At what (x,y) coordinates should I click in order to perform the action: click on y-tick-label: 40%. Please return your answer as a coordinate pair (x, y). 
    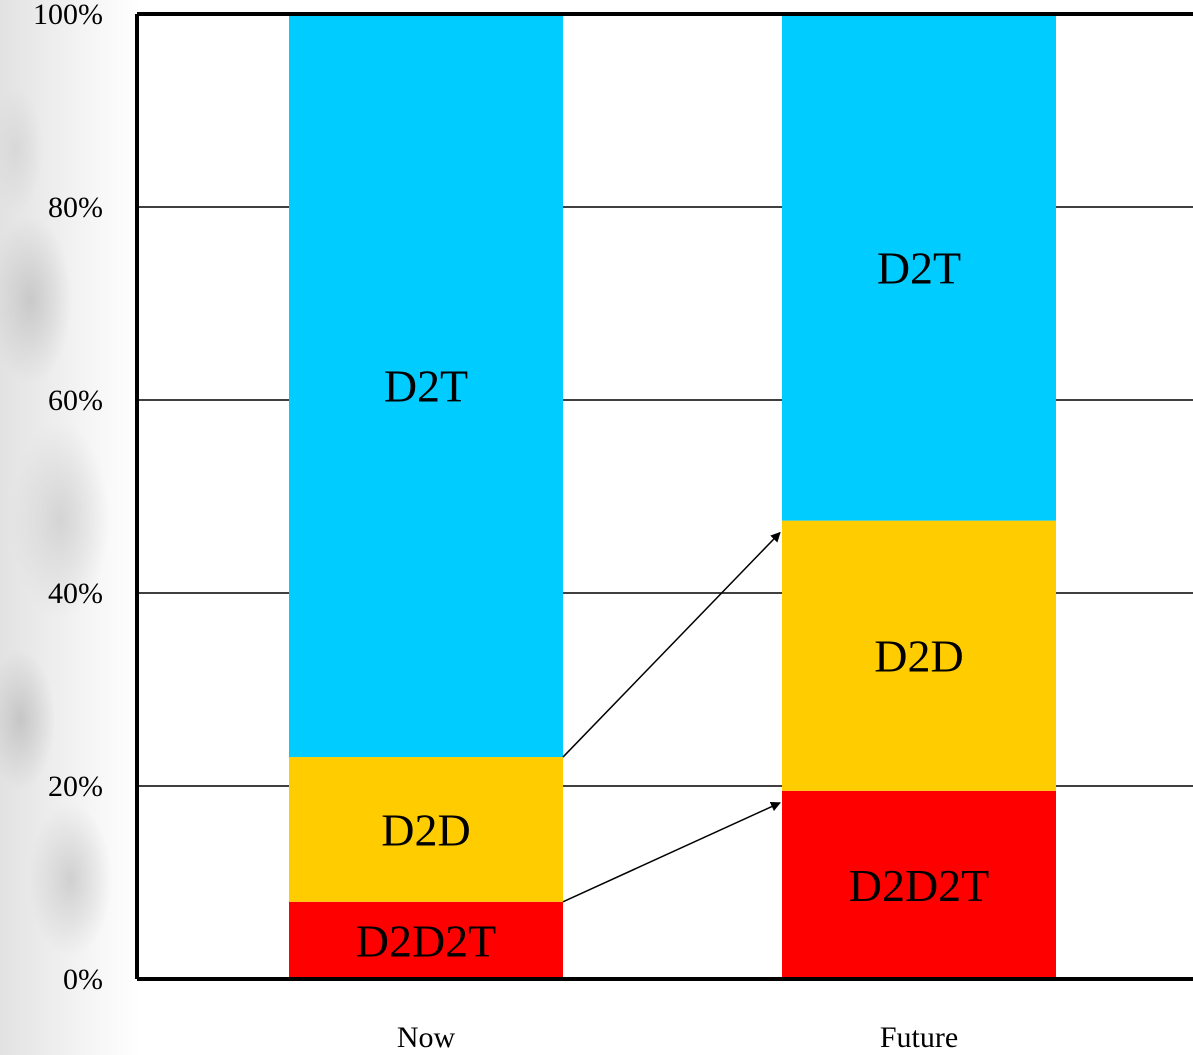
    Looking at the image, I should click on (75, 593).